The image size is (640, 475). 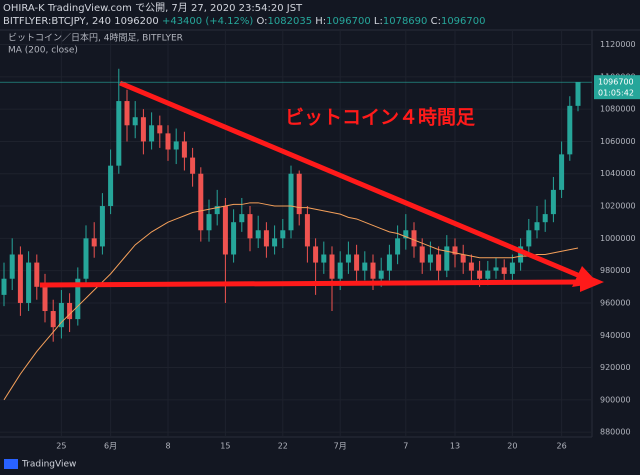 I want to click on o-label: O:, so click(x=261, y=21).